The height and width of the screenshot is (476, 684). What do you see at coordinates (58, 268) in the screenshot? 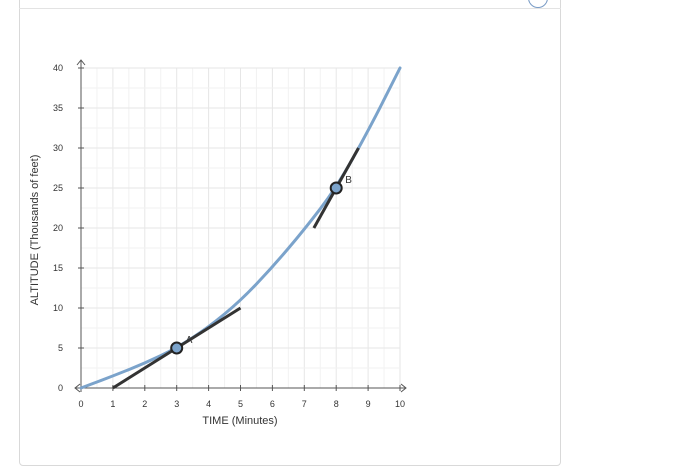
I see `y-tick-label: 15` at bounding box center [58, 268].